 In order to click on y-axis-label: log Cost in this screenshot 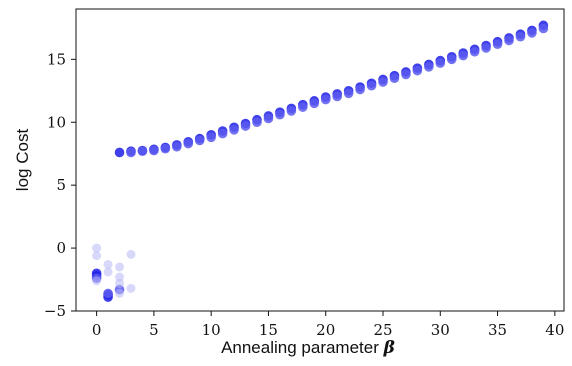, I will do `click(22, 160)`.